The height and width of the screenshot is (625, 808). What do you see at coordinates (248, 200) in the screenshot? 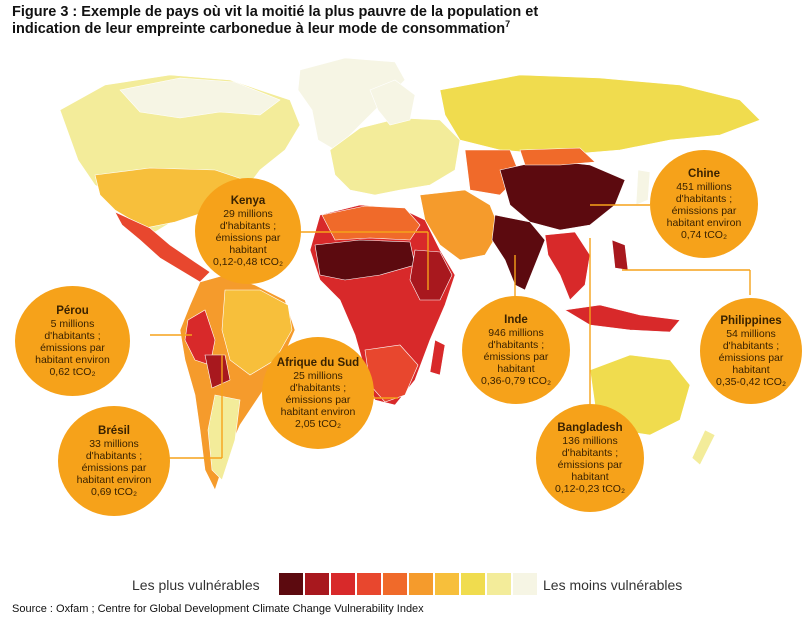
I see `callout-kenya-name: Kenya` at bounding box center [248, 200].